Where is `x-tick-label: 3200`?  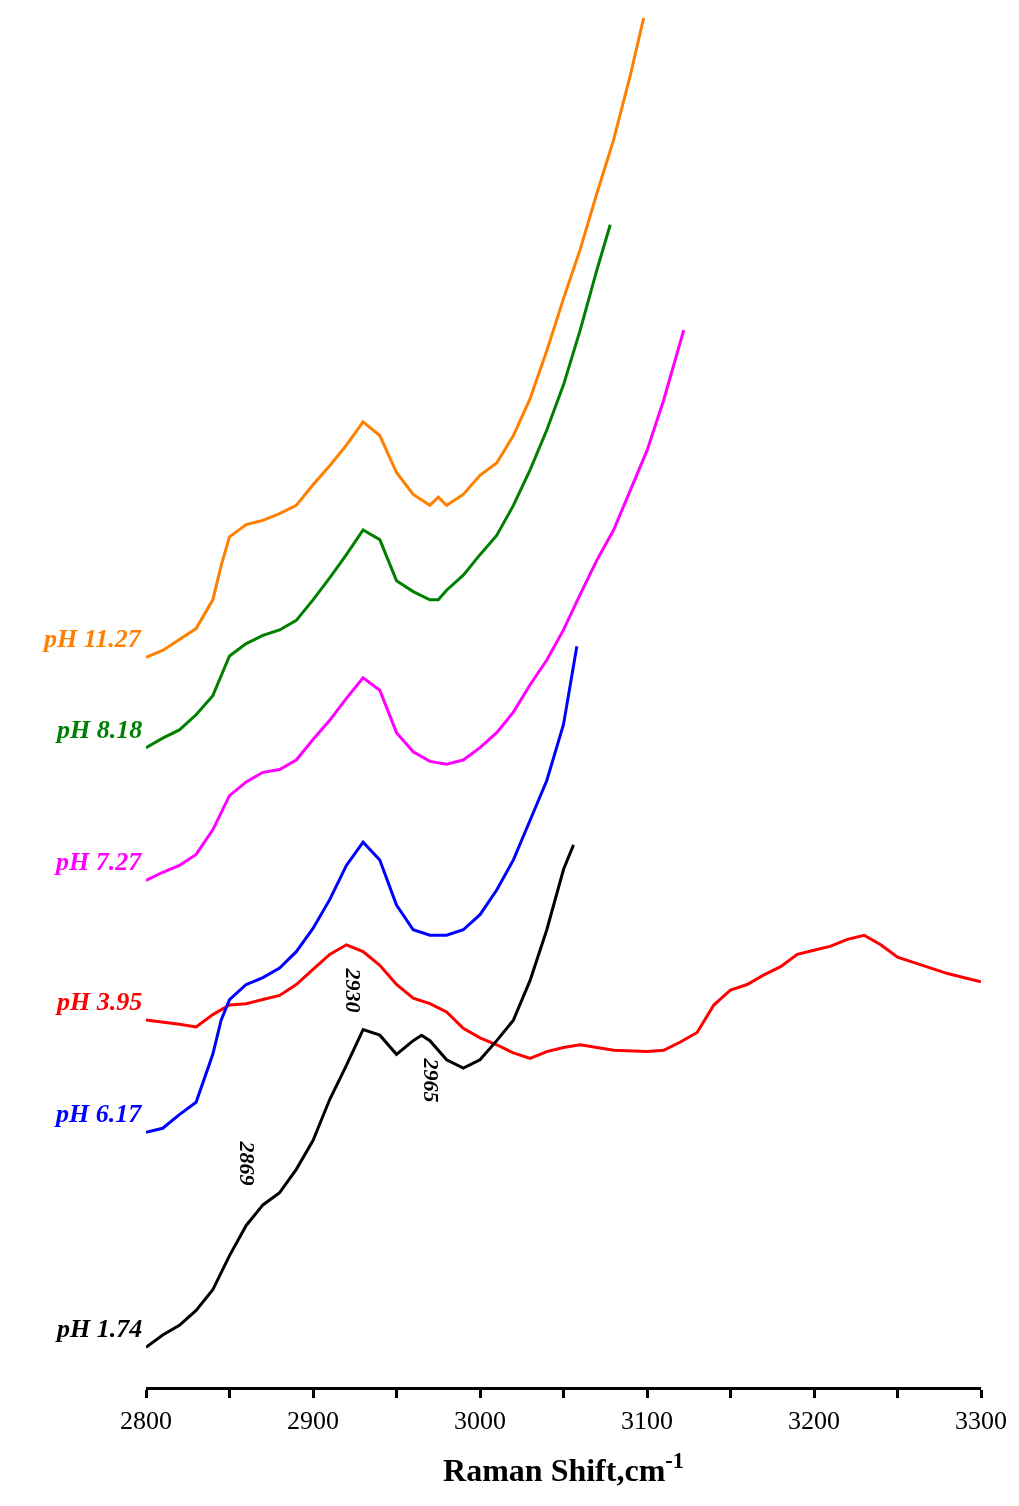
x-tick-label: 3200 is located at coordinates (814, 1421).